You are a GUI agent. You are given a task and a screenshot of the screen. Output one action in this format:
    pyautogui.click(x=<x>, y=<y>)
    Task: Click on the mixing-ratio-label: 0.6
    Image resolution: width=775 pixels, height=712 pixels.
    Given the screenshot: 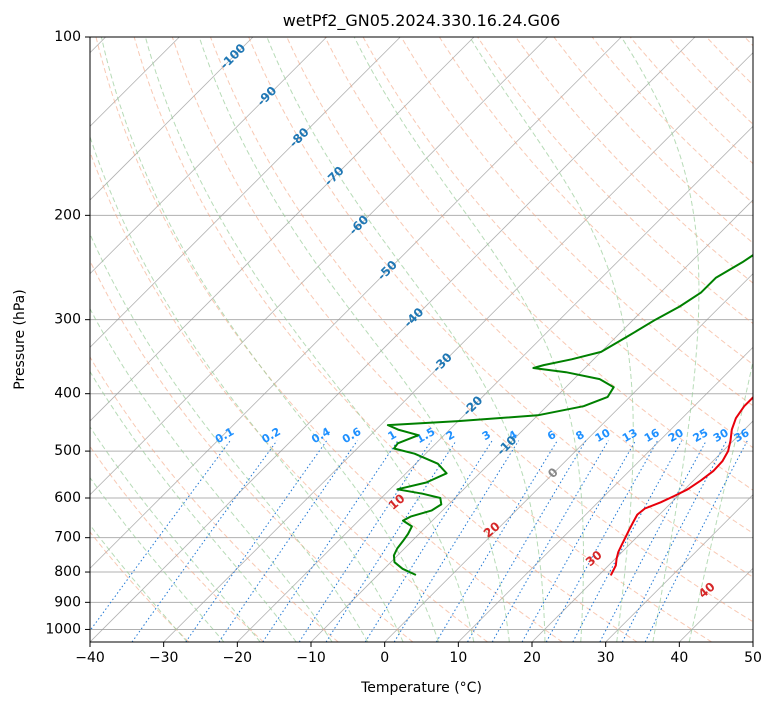 What is the action you would take?
    pyautogui.click(x=352, y=435)
    